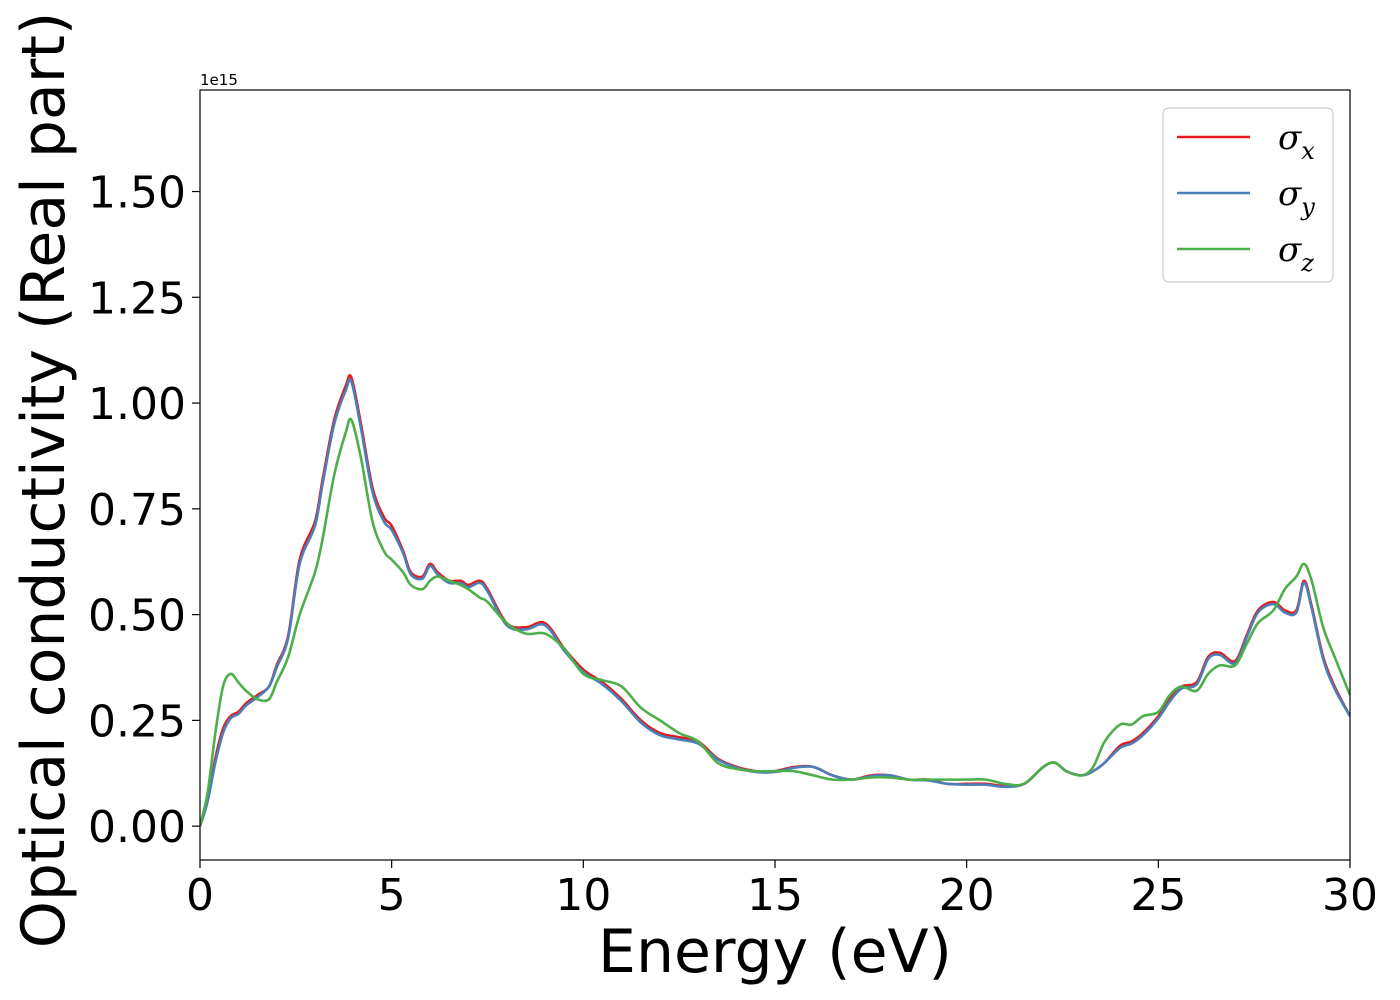  What do you see at coordinates (775, 895) in the screenshot?
I see `x-tick-label: 15` at bounding box center [775, 895].